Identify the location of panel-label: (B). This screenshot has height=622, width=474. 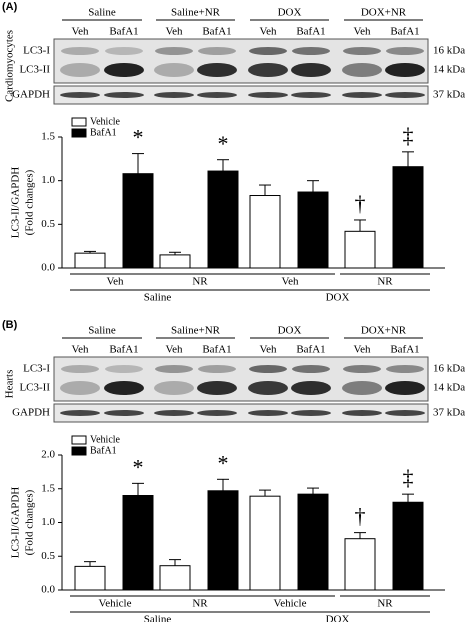
(10, 325).